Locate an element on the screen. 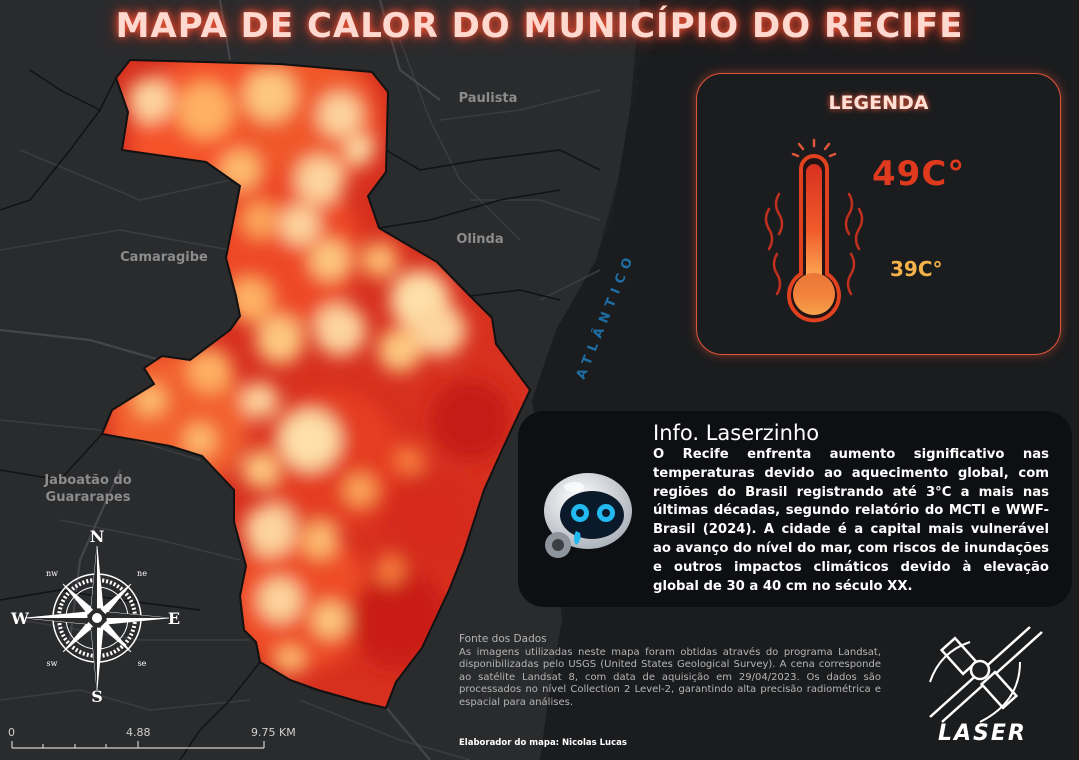 The width and height of the screenshot is (1079, 760). scale-tick-1: 4.88 is located at coordinates (138, 732).